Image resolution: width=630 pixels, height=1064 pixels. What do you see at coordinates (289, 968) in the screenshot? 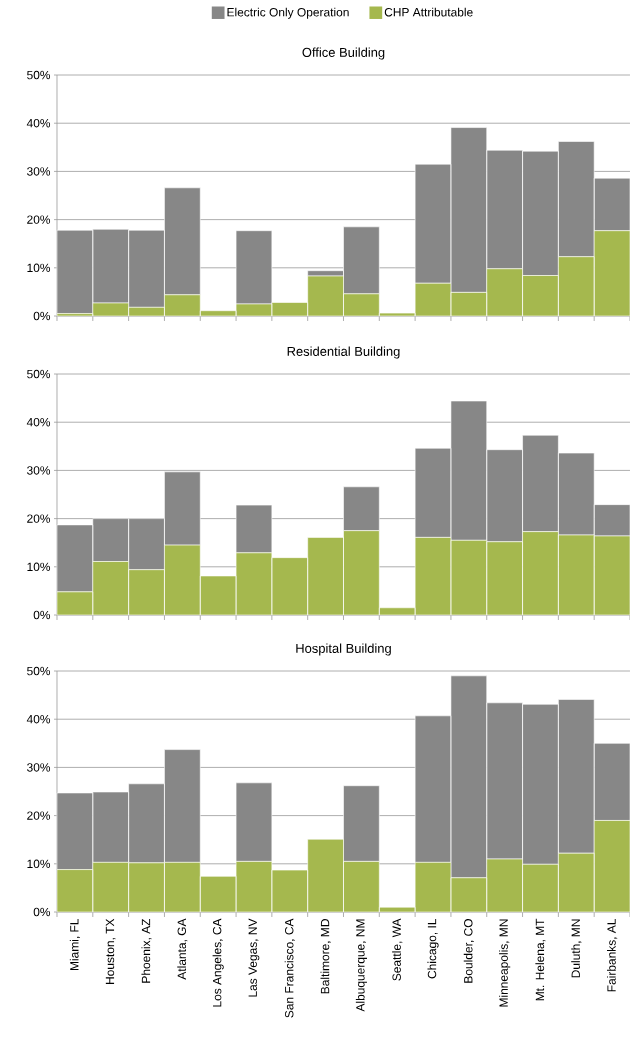
I see `x-tick-label: San Francisco, CA` at bounding box center [289, 968].